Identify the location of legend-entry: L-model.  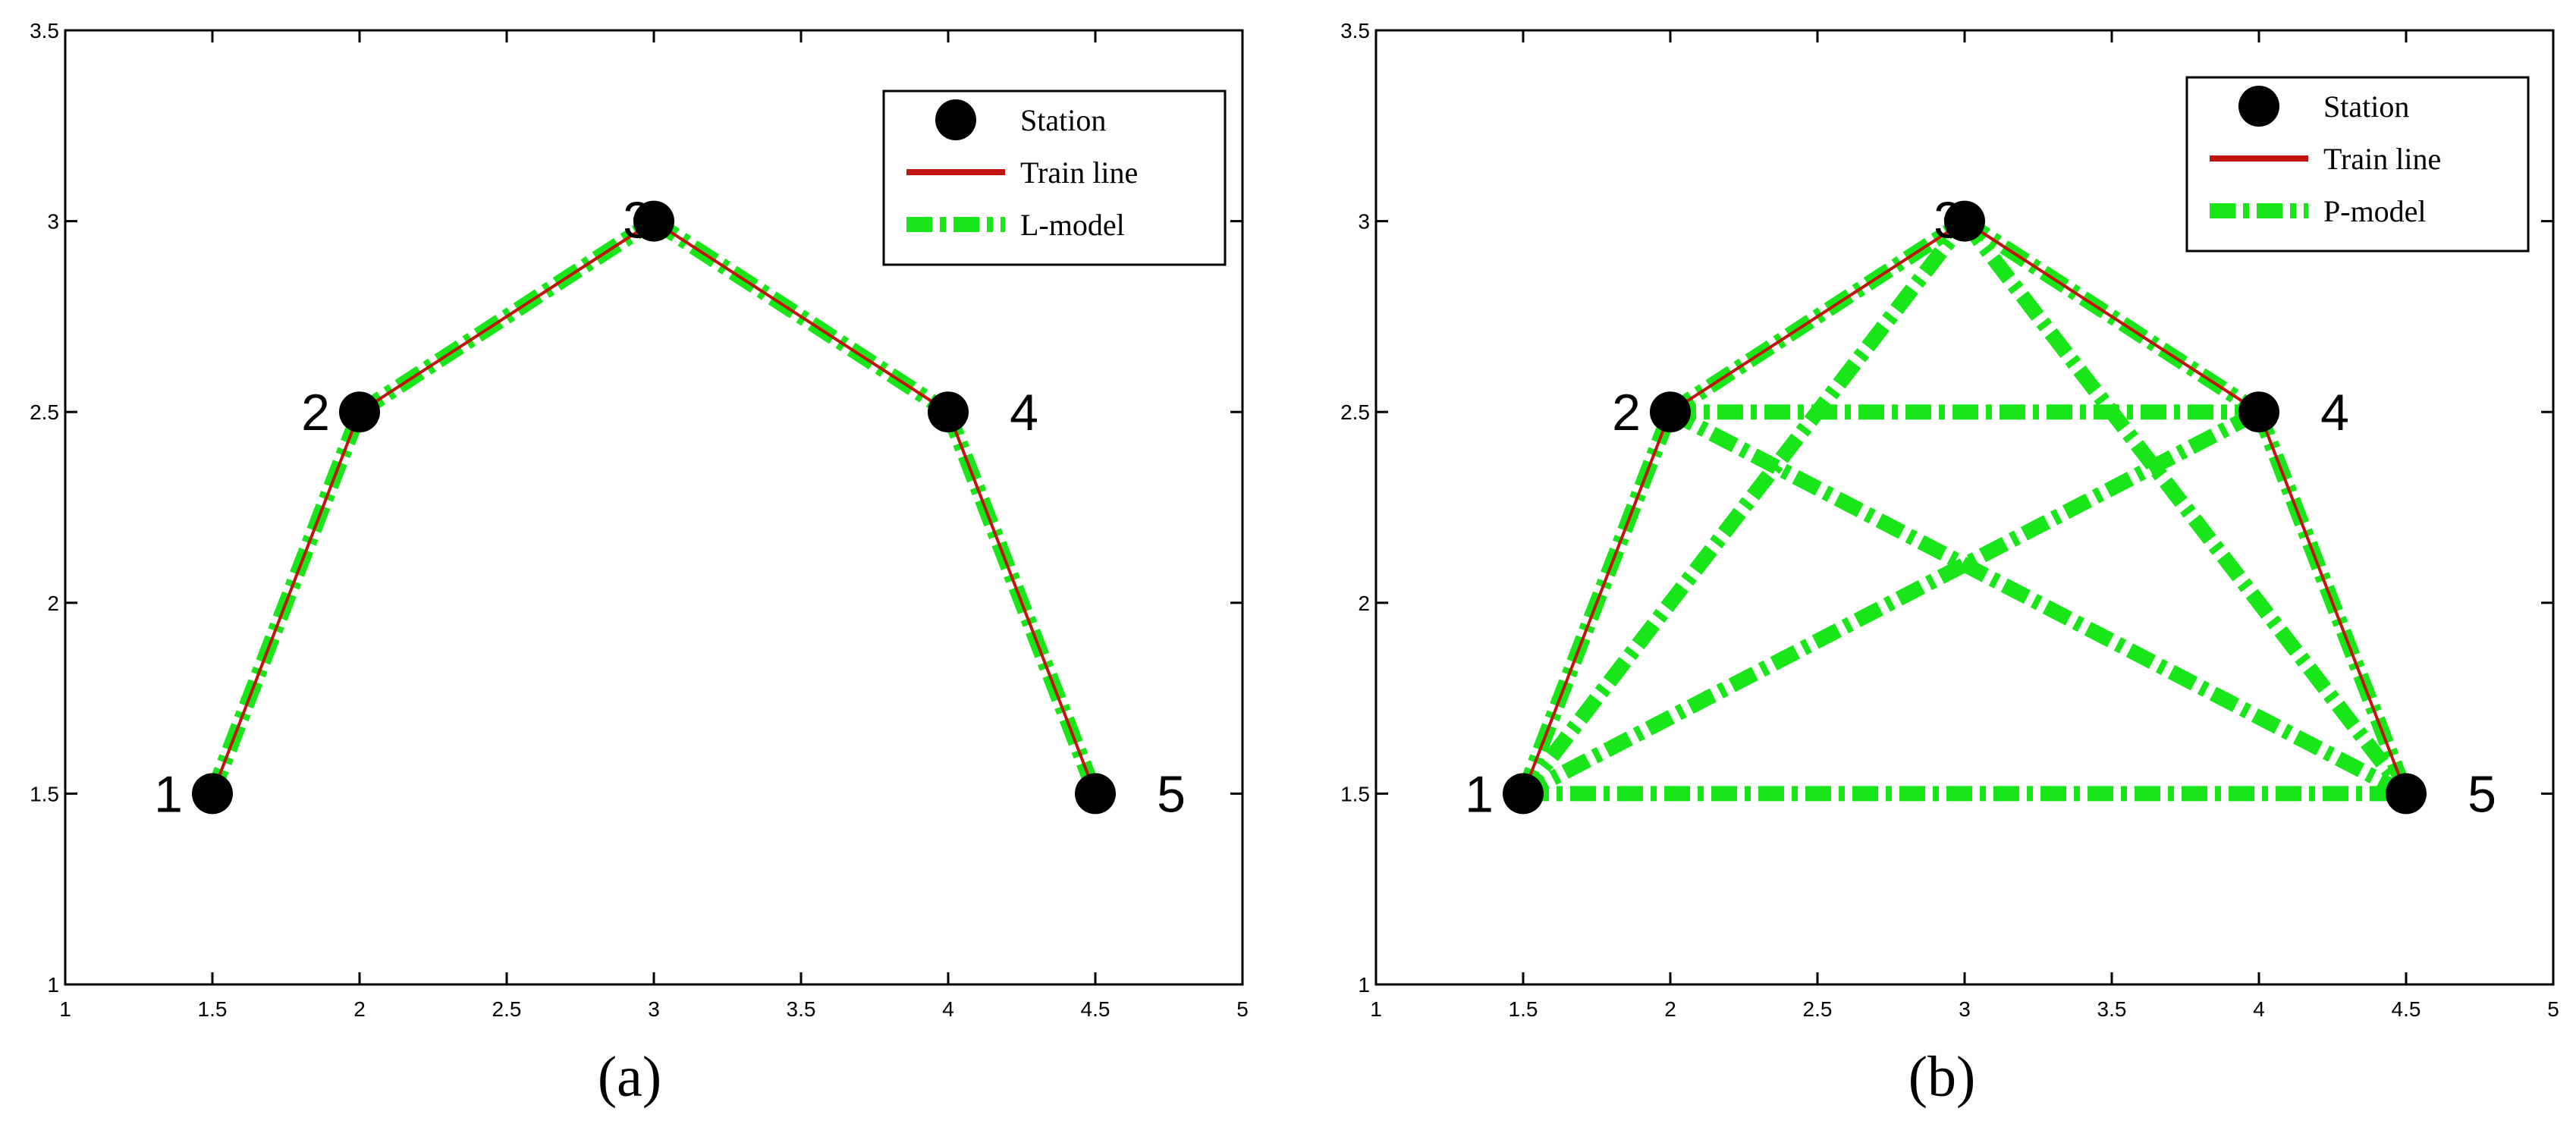
(1072, 225).